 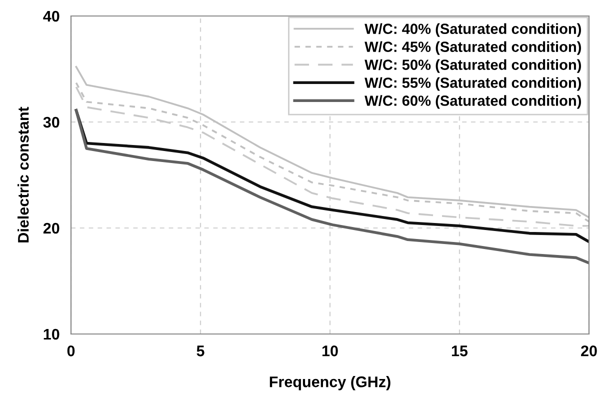 What do you see at coordinates (460, 351) in the screenshot?
I see `x-tick-label: 15` at bounding box center [460, 351].